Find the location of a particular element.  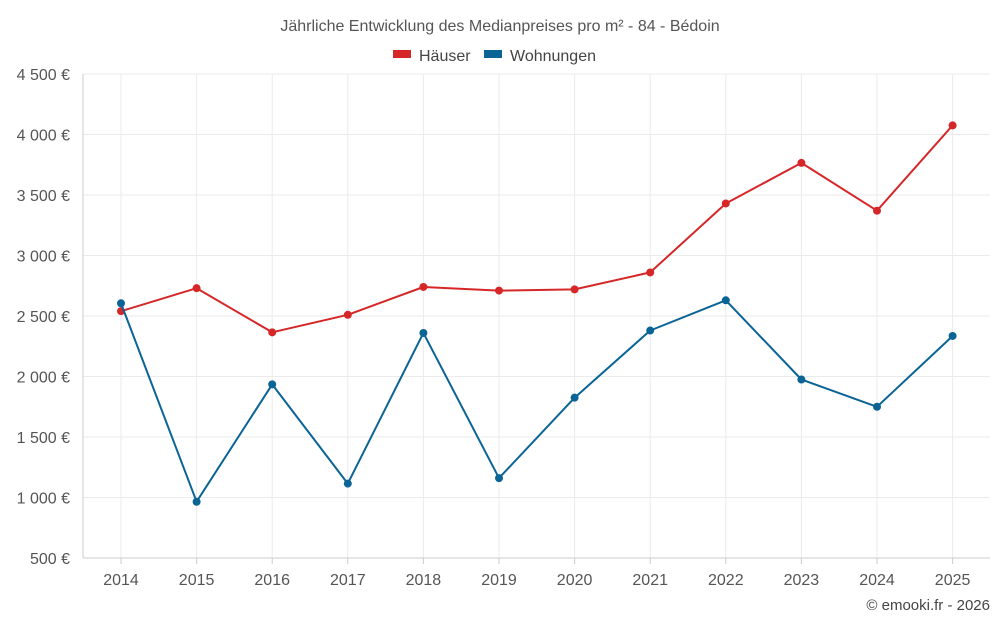

y-tick-label: 4 000 € is located at coordinates (43, 136).